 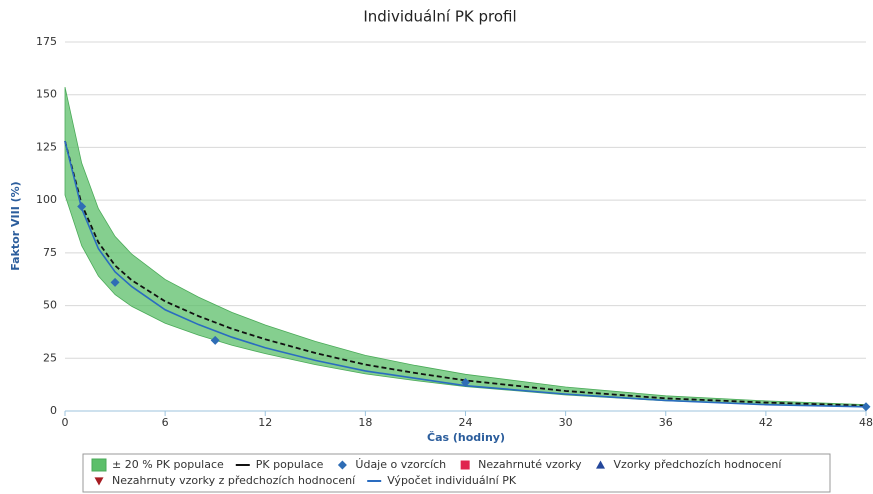 What do you see at coordinates (365, 422) in the screenshot?
I see `x-tick-label: 18` at bounding box center [365, 422].